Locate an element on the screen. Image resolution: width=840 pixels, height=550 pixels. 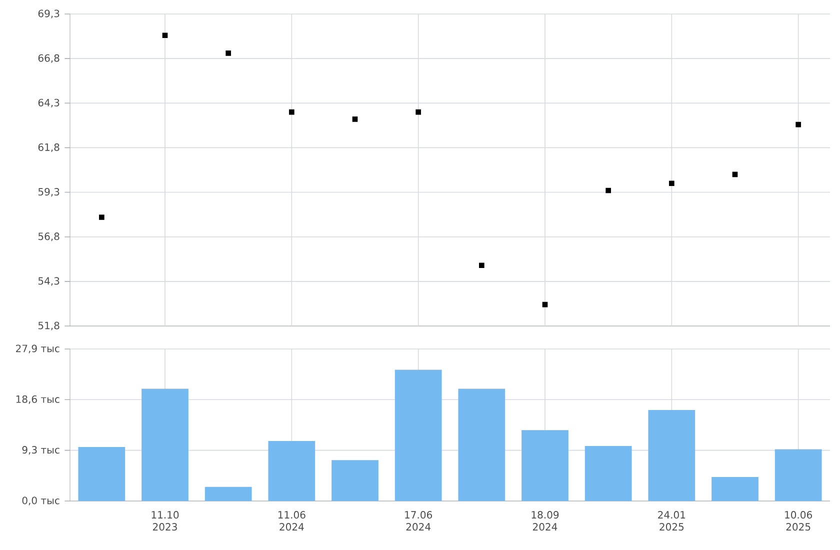
y-tick-label: 66,8 is located at coordinates (49, 58).